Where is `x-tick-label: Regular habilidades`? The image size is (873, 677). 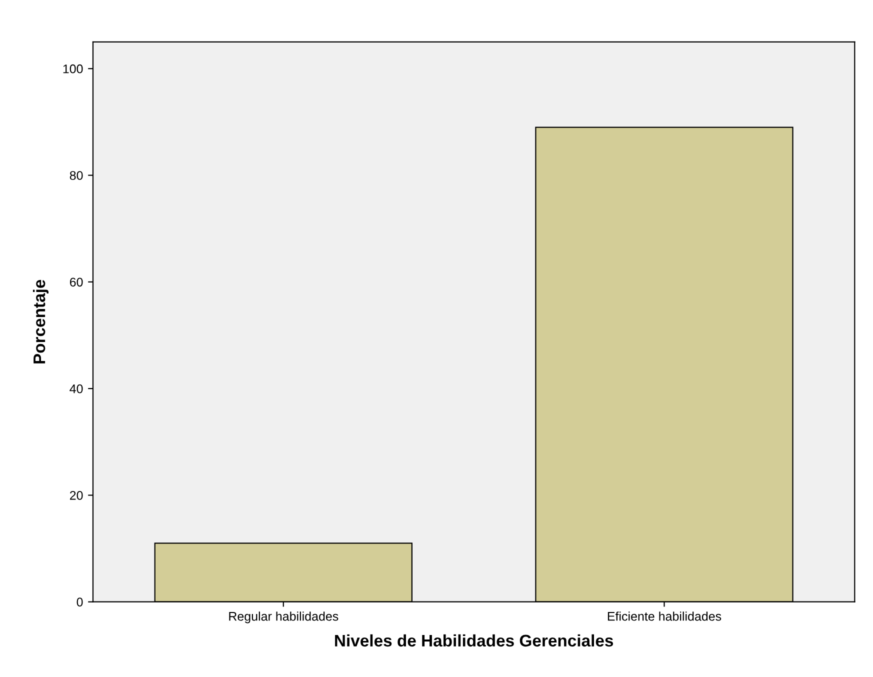 x-tick-label: Regular habilidades is located at coordinates (283, 618).